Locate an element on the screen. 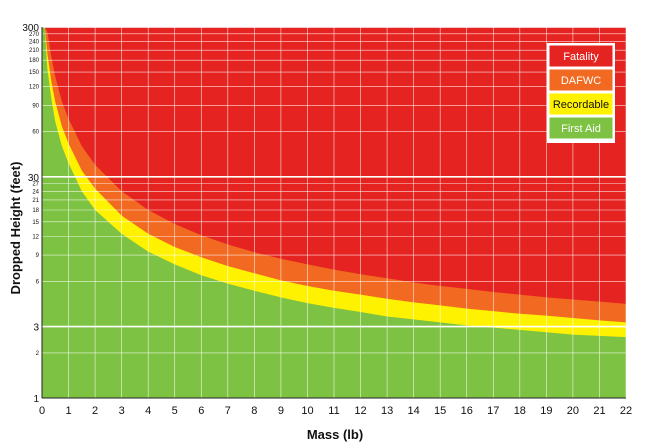  x-tick-label: 4 is located at coordinates (148, 411).